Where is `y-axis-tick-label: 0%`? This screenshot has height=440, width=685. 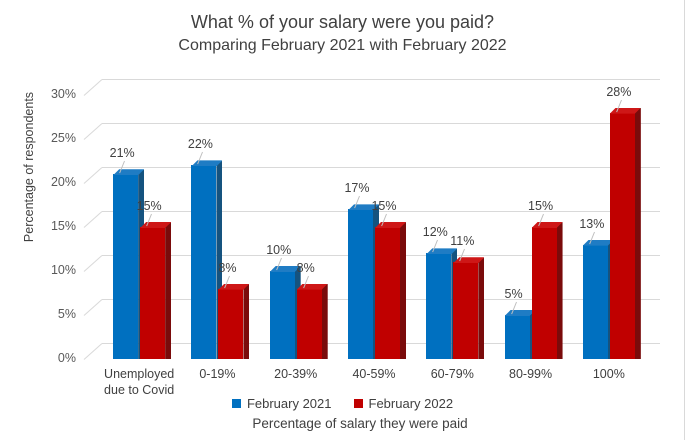 y-axis-tick-label: 0% is located at coordinates (66, 358).